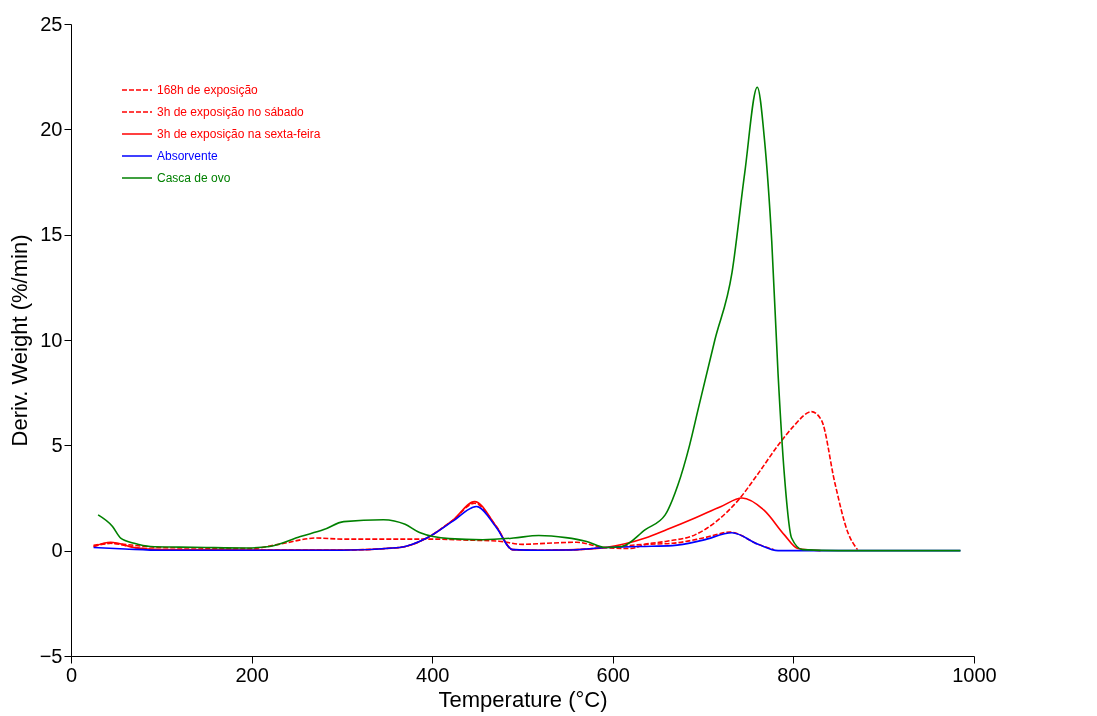 The height and width of the screenshot is (716, 1097). I want to click on x-axis-title: Temperature (°C), so click(523, 699).